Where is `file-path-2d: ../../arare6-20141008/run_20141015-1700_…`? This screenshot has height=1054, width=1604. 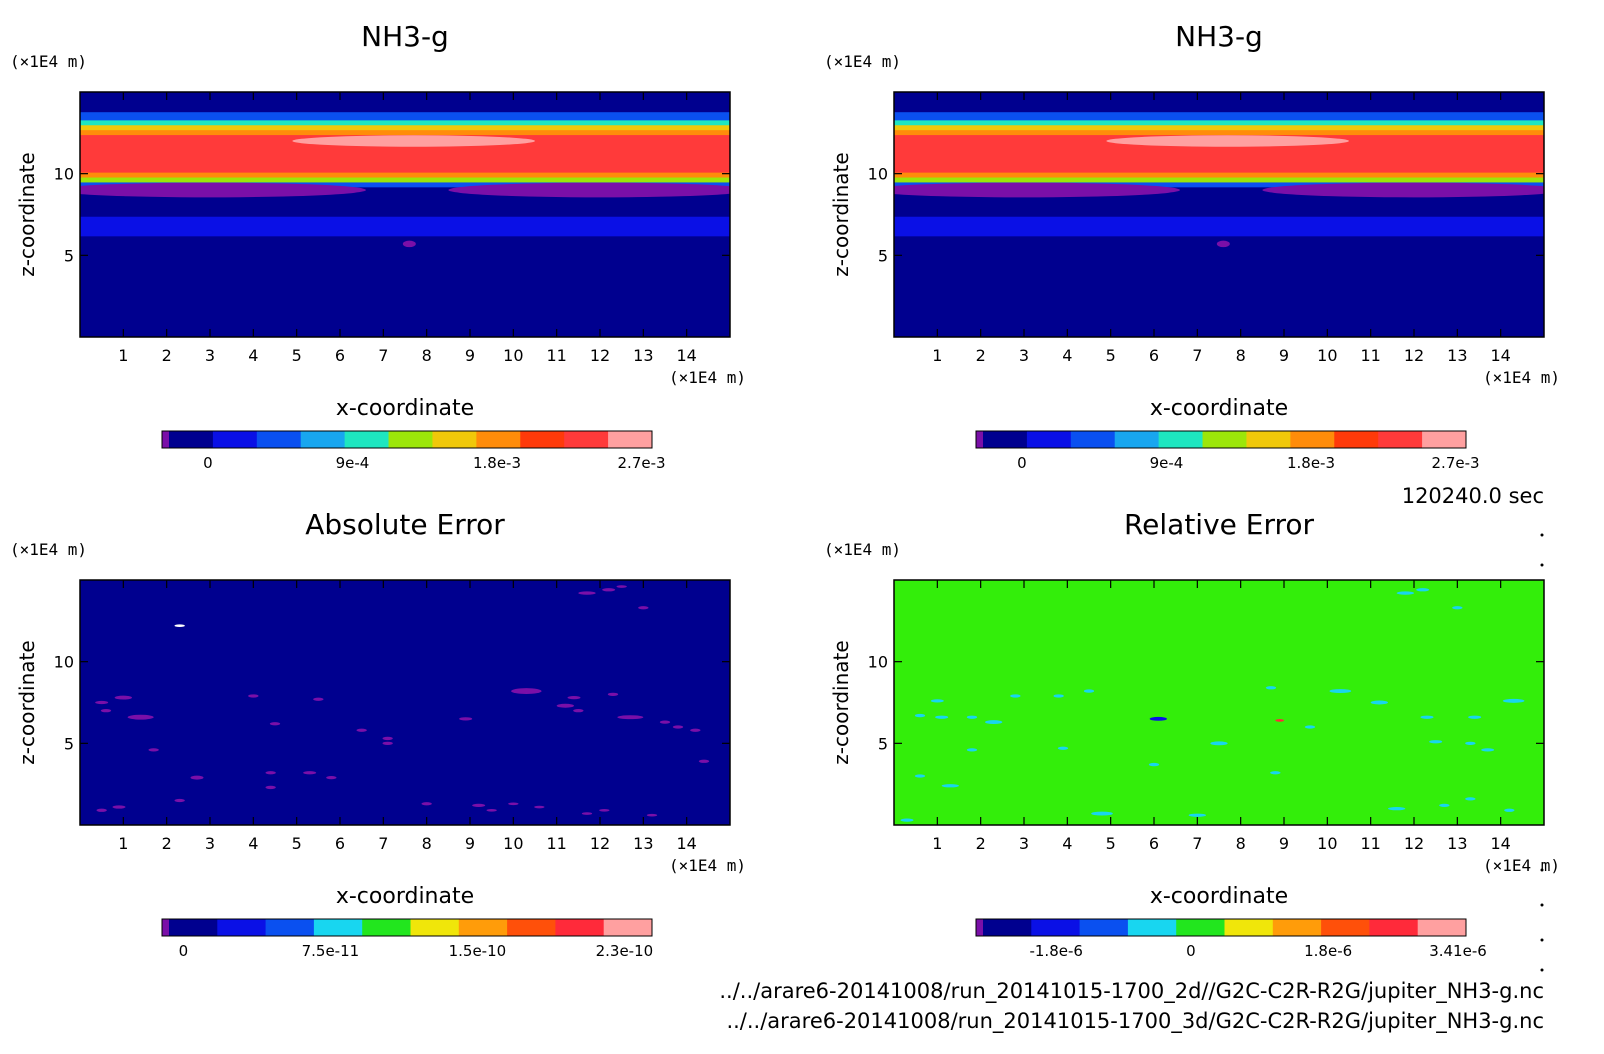
file-path-2d: ../../arare6-20141008/run_20141015-1700_… is located at coordinates (1131, 991).